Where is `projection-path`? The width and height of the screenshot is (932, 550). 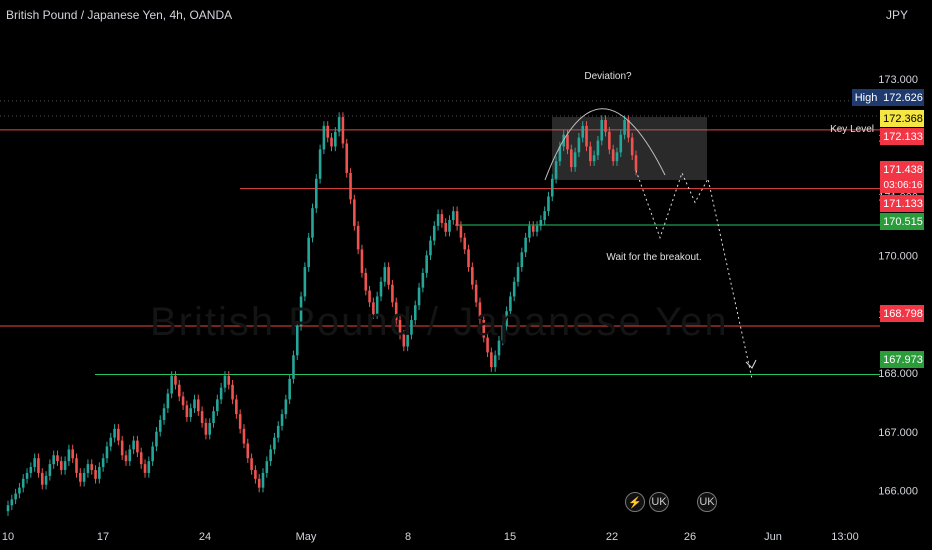
projection-path is located at coordinates (694, 274).